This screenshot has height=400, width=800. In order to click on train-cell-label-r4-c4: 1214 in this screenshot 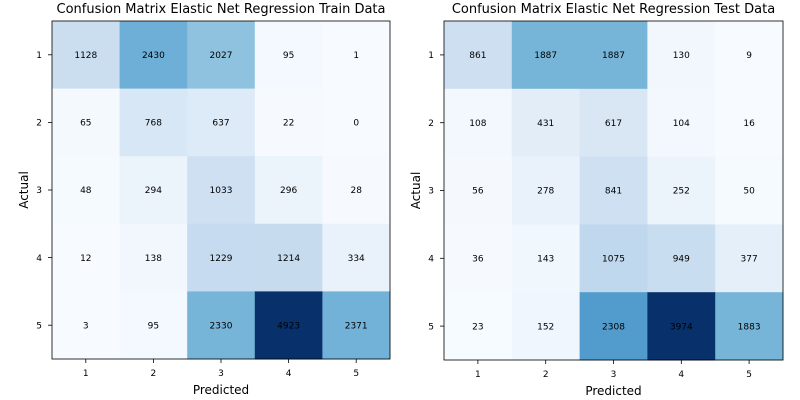, I will do `click(288, 259)`.